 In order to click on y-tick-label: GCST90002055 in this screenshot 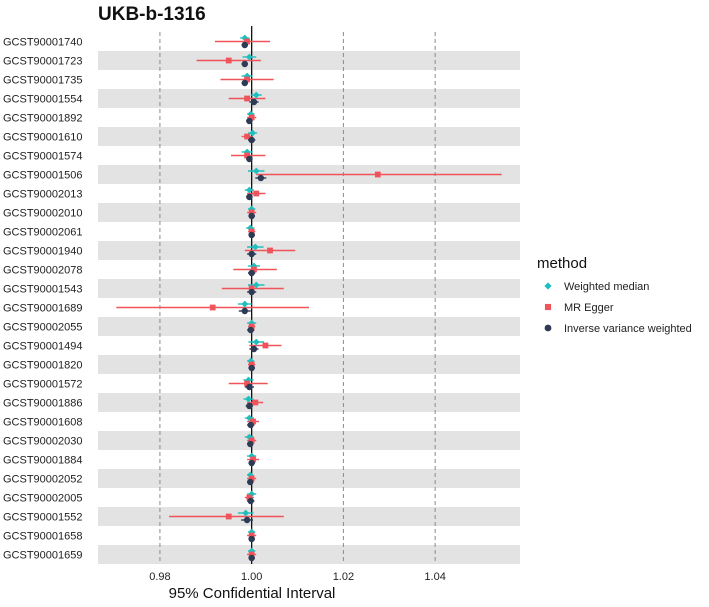, I will do `click(43, 328)`.